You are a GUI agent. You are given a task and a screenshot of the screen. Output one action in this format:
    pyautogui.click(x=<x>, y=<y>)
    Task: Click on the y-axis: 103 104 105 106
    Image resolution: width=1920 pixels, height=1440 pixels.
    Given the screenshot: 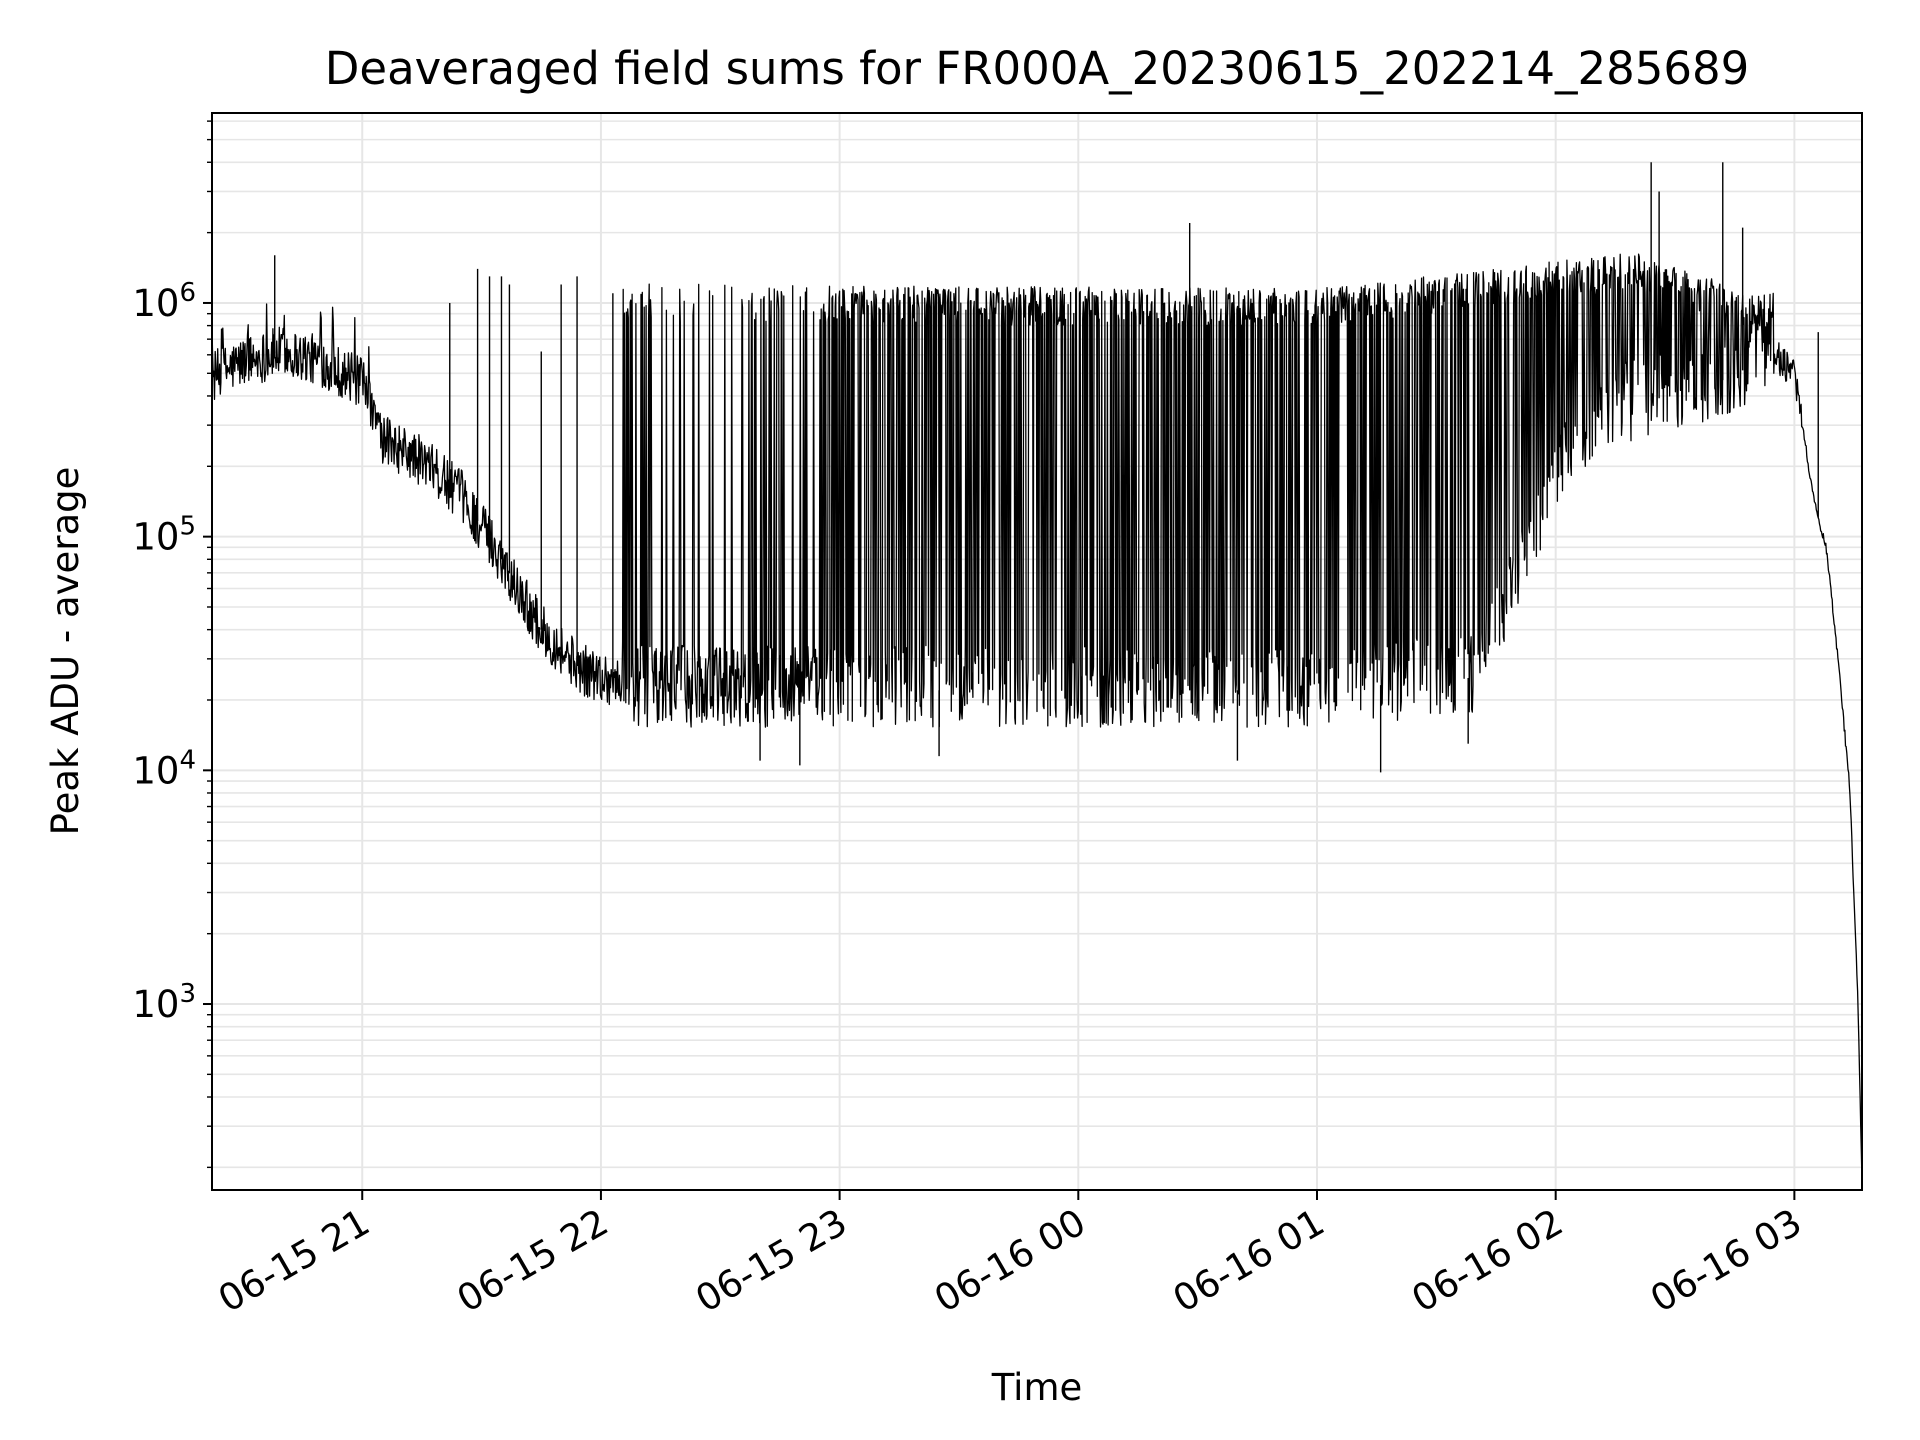 What is the action you would take?
    pyautogui.click(x=172, y=644)
    